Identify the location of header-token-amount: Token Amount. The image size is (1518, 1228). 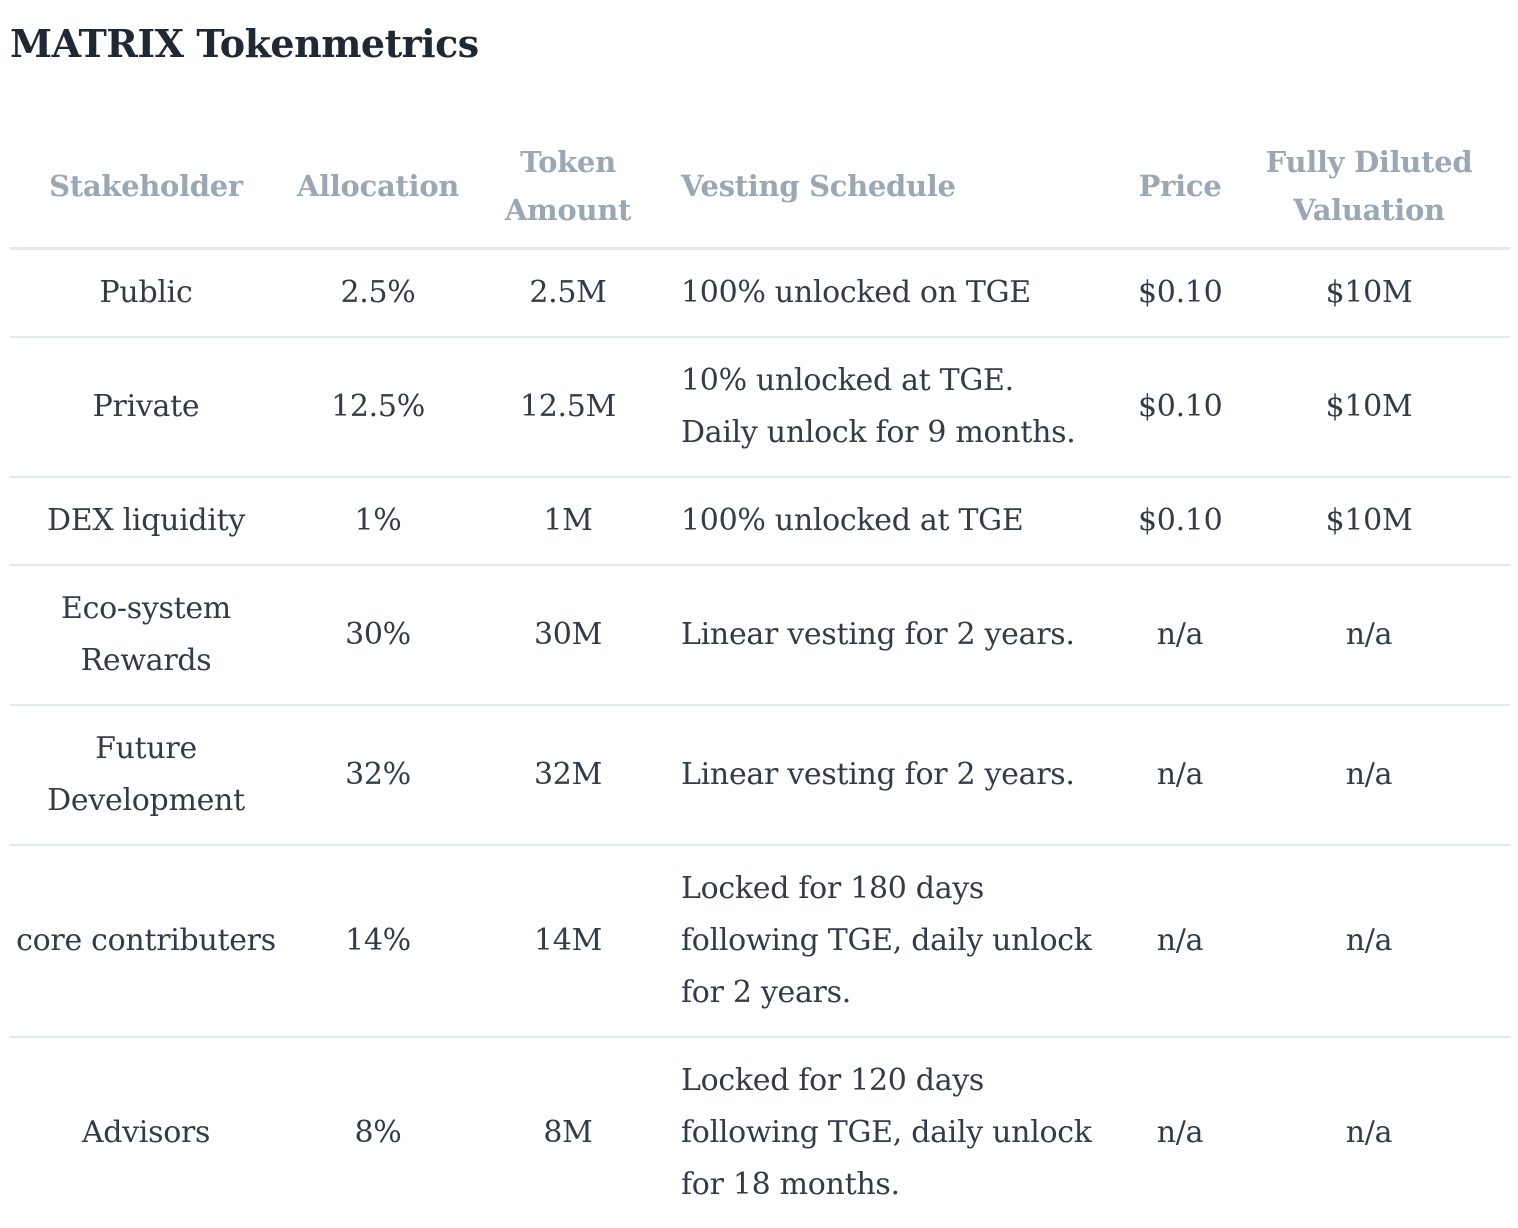
(568, 187).